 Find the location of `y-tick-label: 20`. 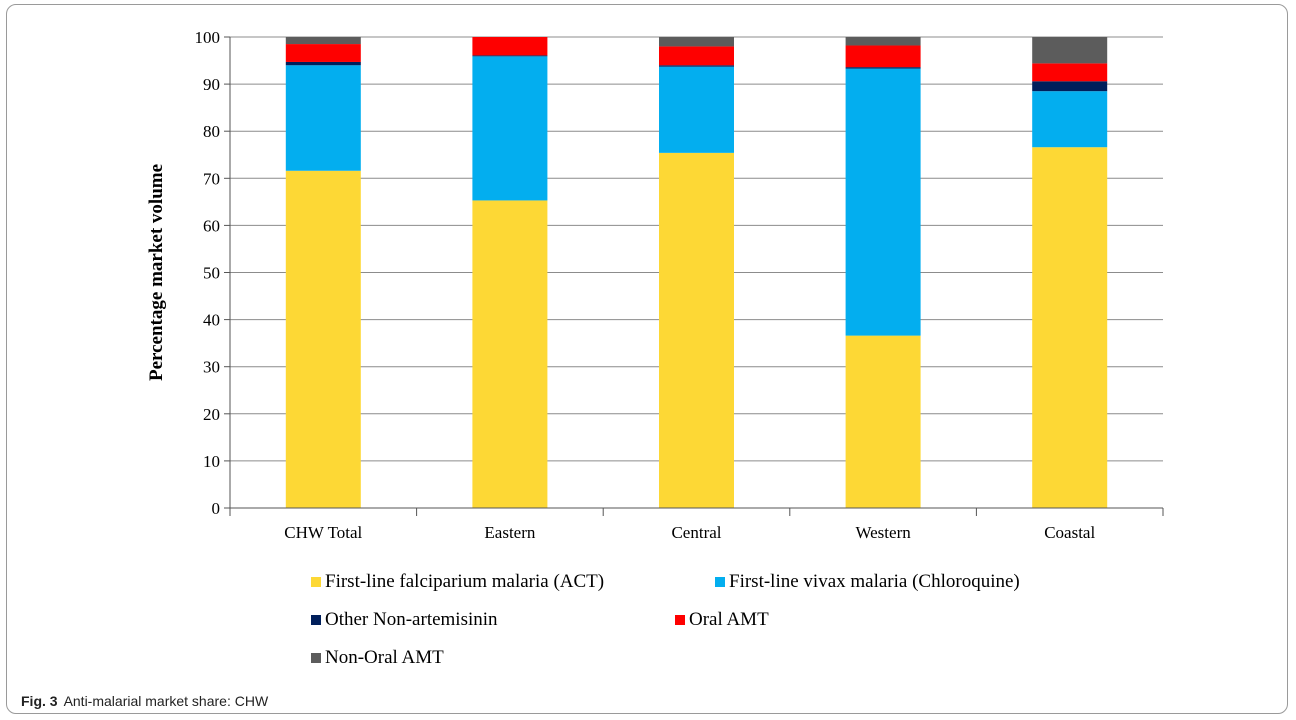

y-tick-label: 20 is located at coordinates (211, 414).